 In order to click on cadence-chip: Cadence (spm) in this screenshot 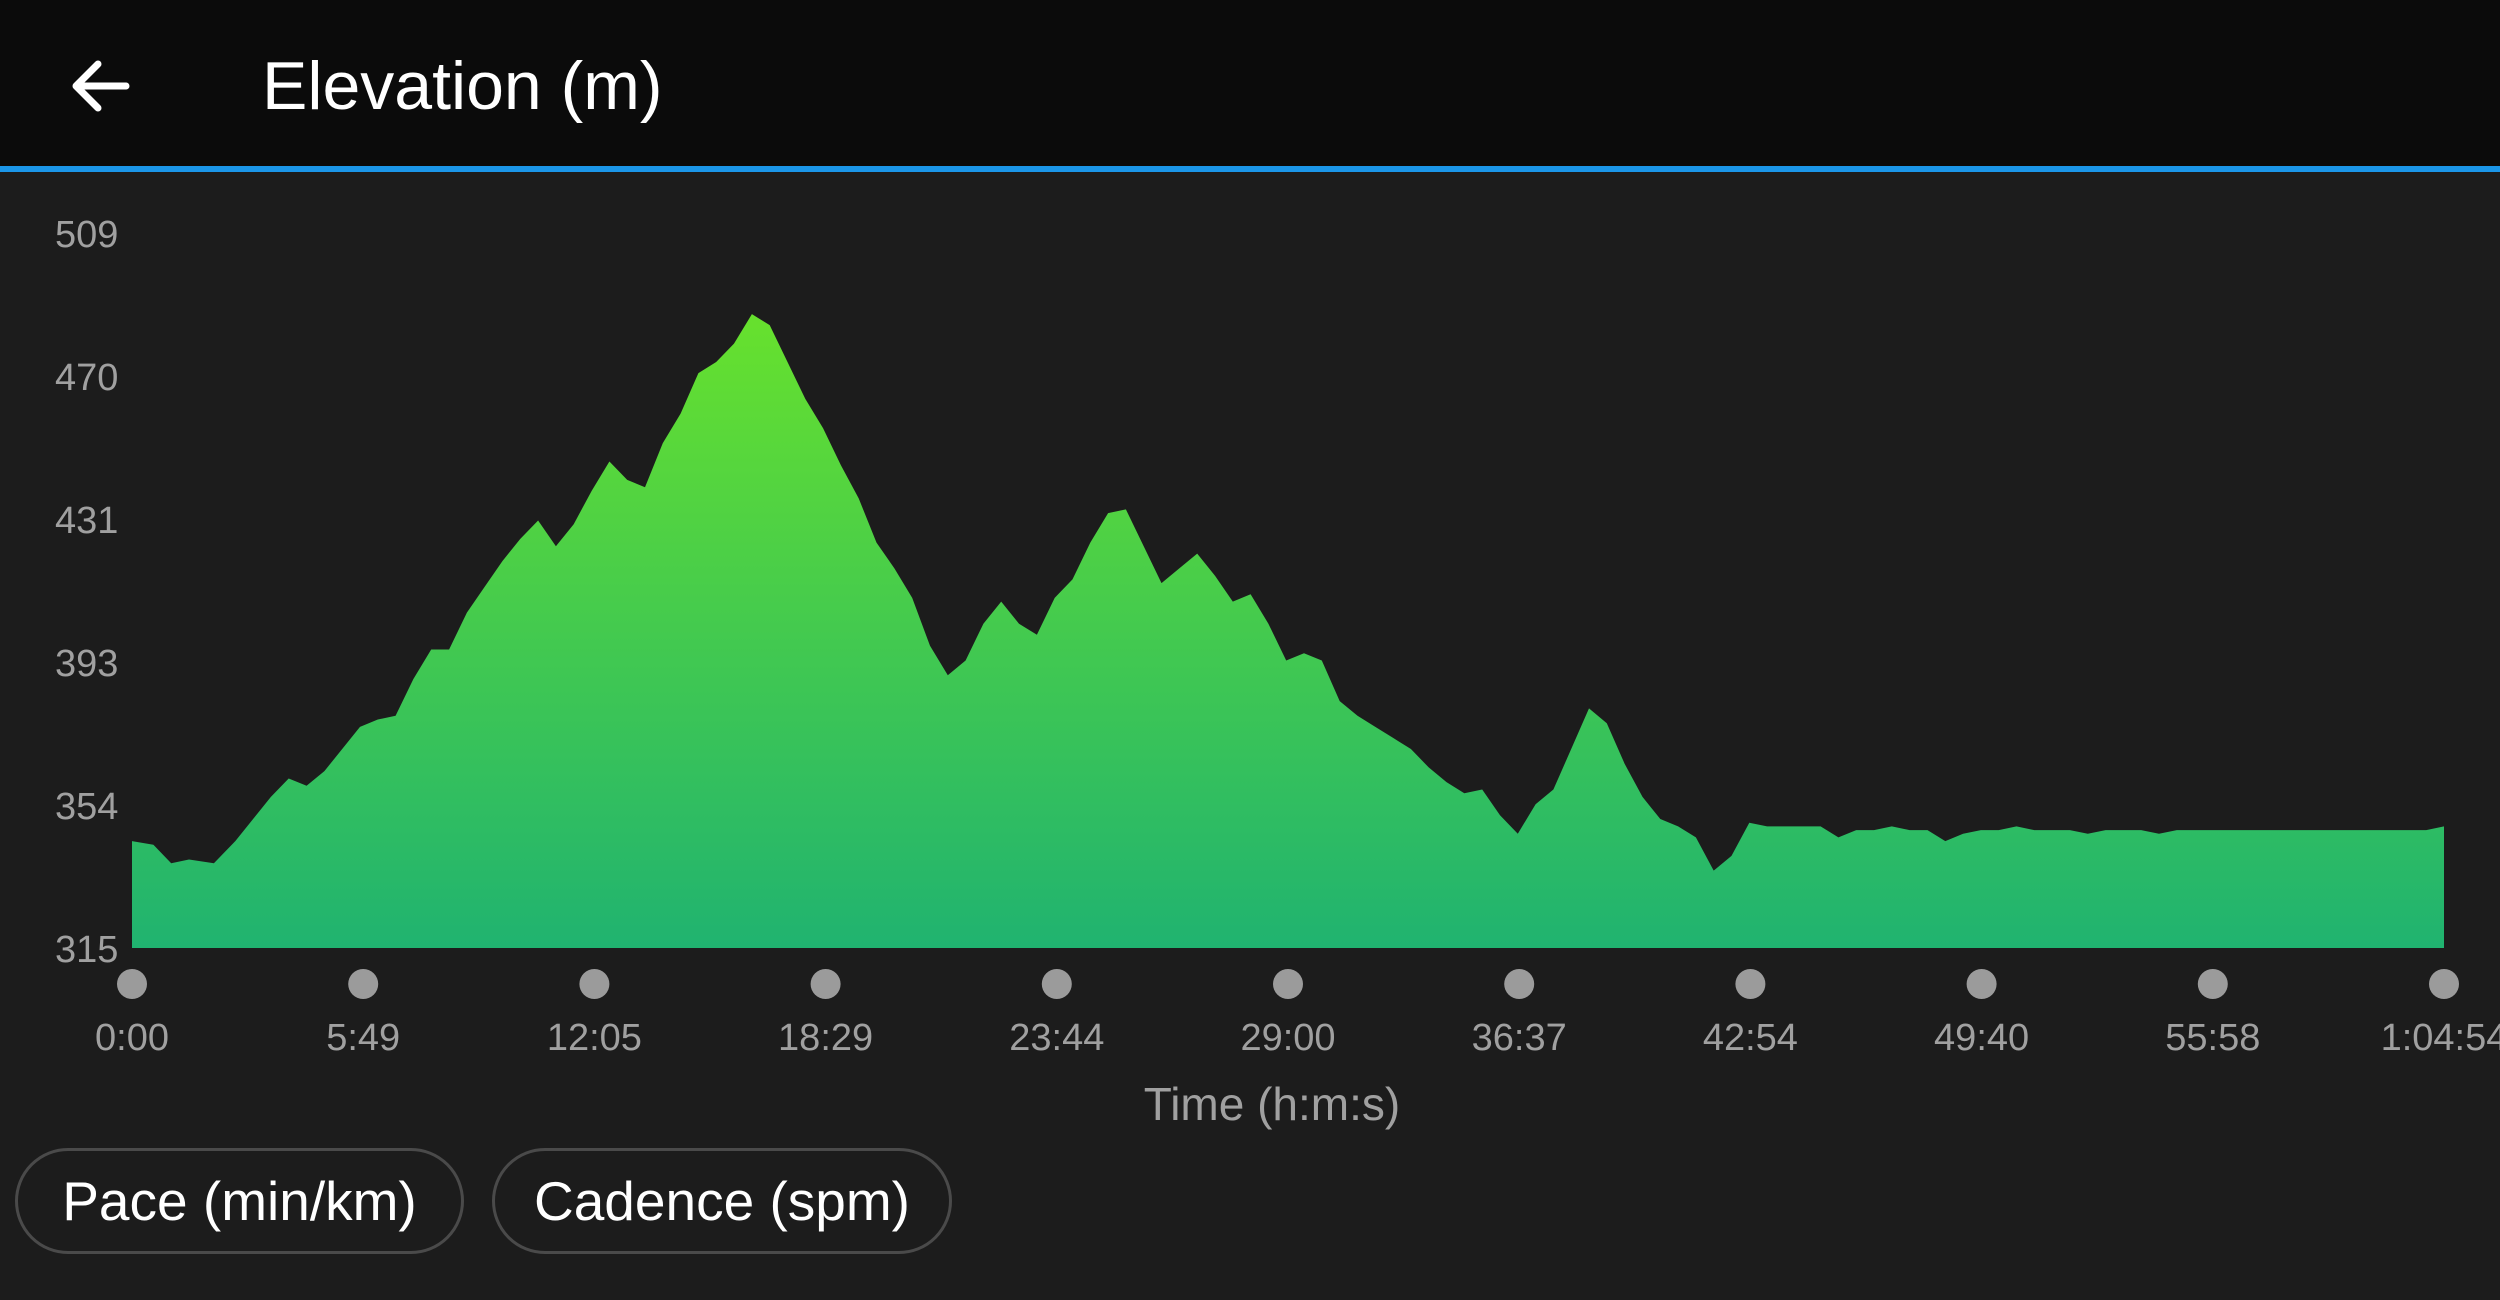, I will do `click(722, 1201)`.